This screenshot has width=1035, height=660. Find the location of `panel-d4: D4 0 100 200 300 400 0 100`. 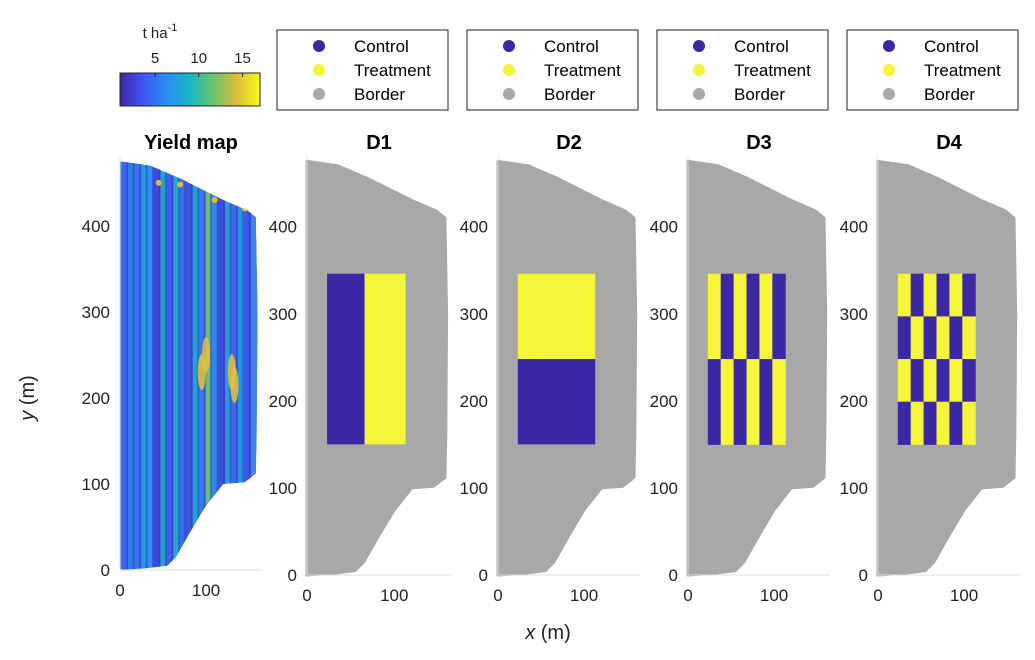

panel-d4: D4 0 100 200 300 400 0 100 is located at coordinates (930, 368).